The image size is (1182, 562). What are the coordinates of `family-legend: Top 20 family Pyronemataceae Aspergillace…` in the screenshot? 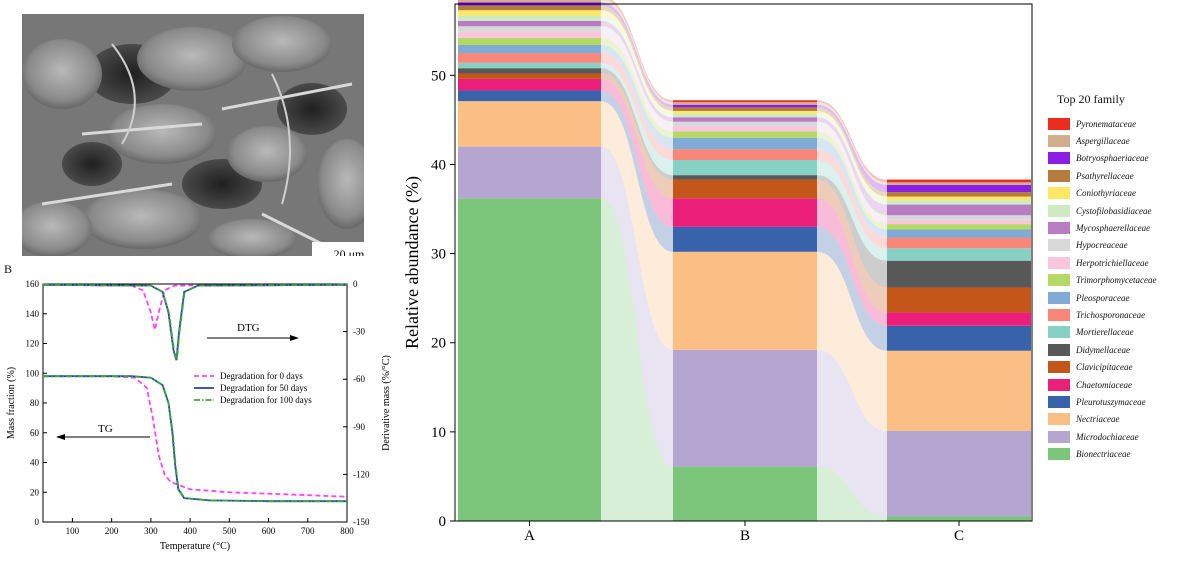 It's located at (1113, 277).